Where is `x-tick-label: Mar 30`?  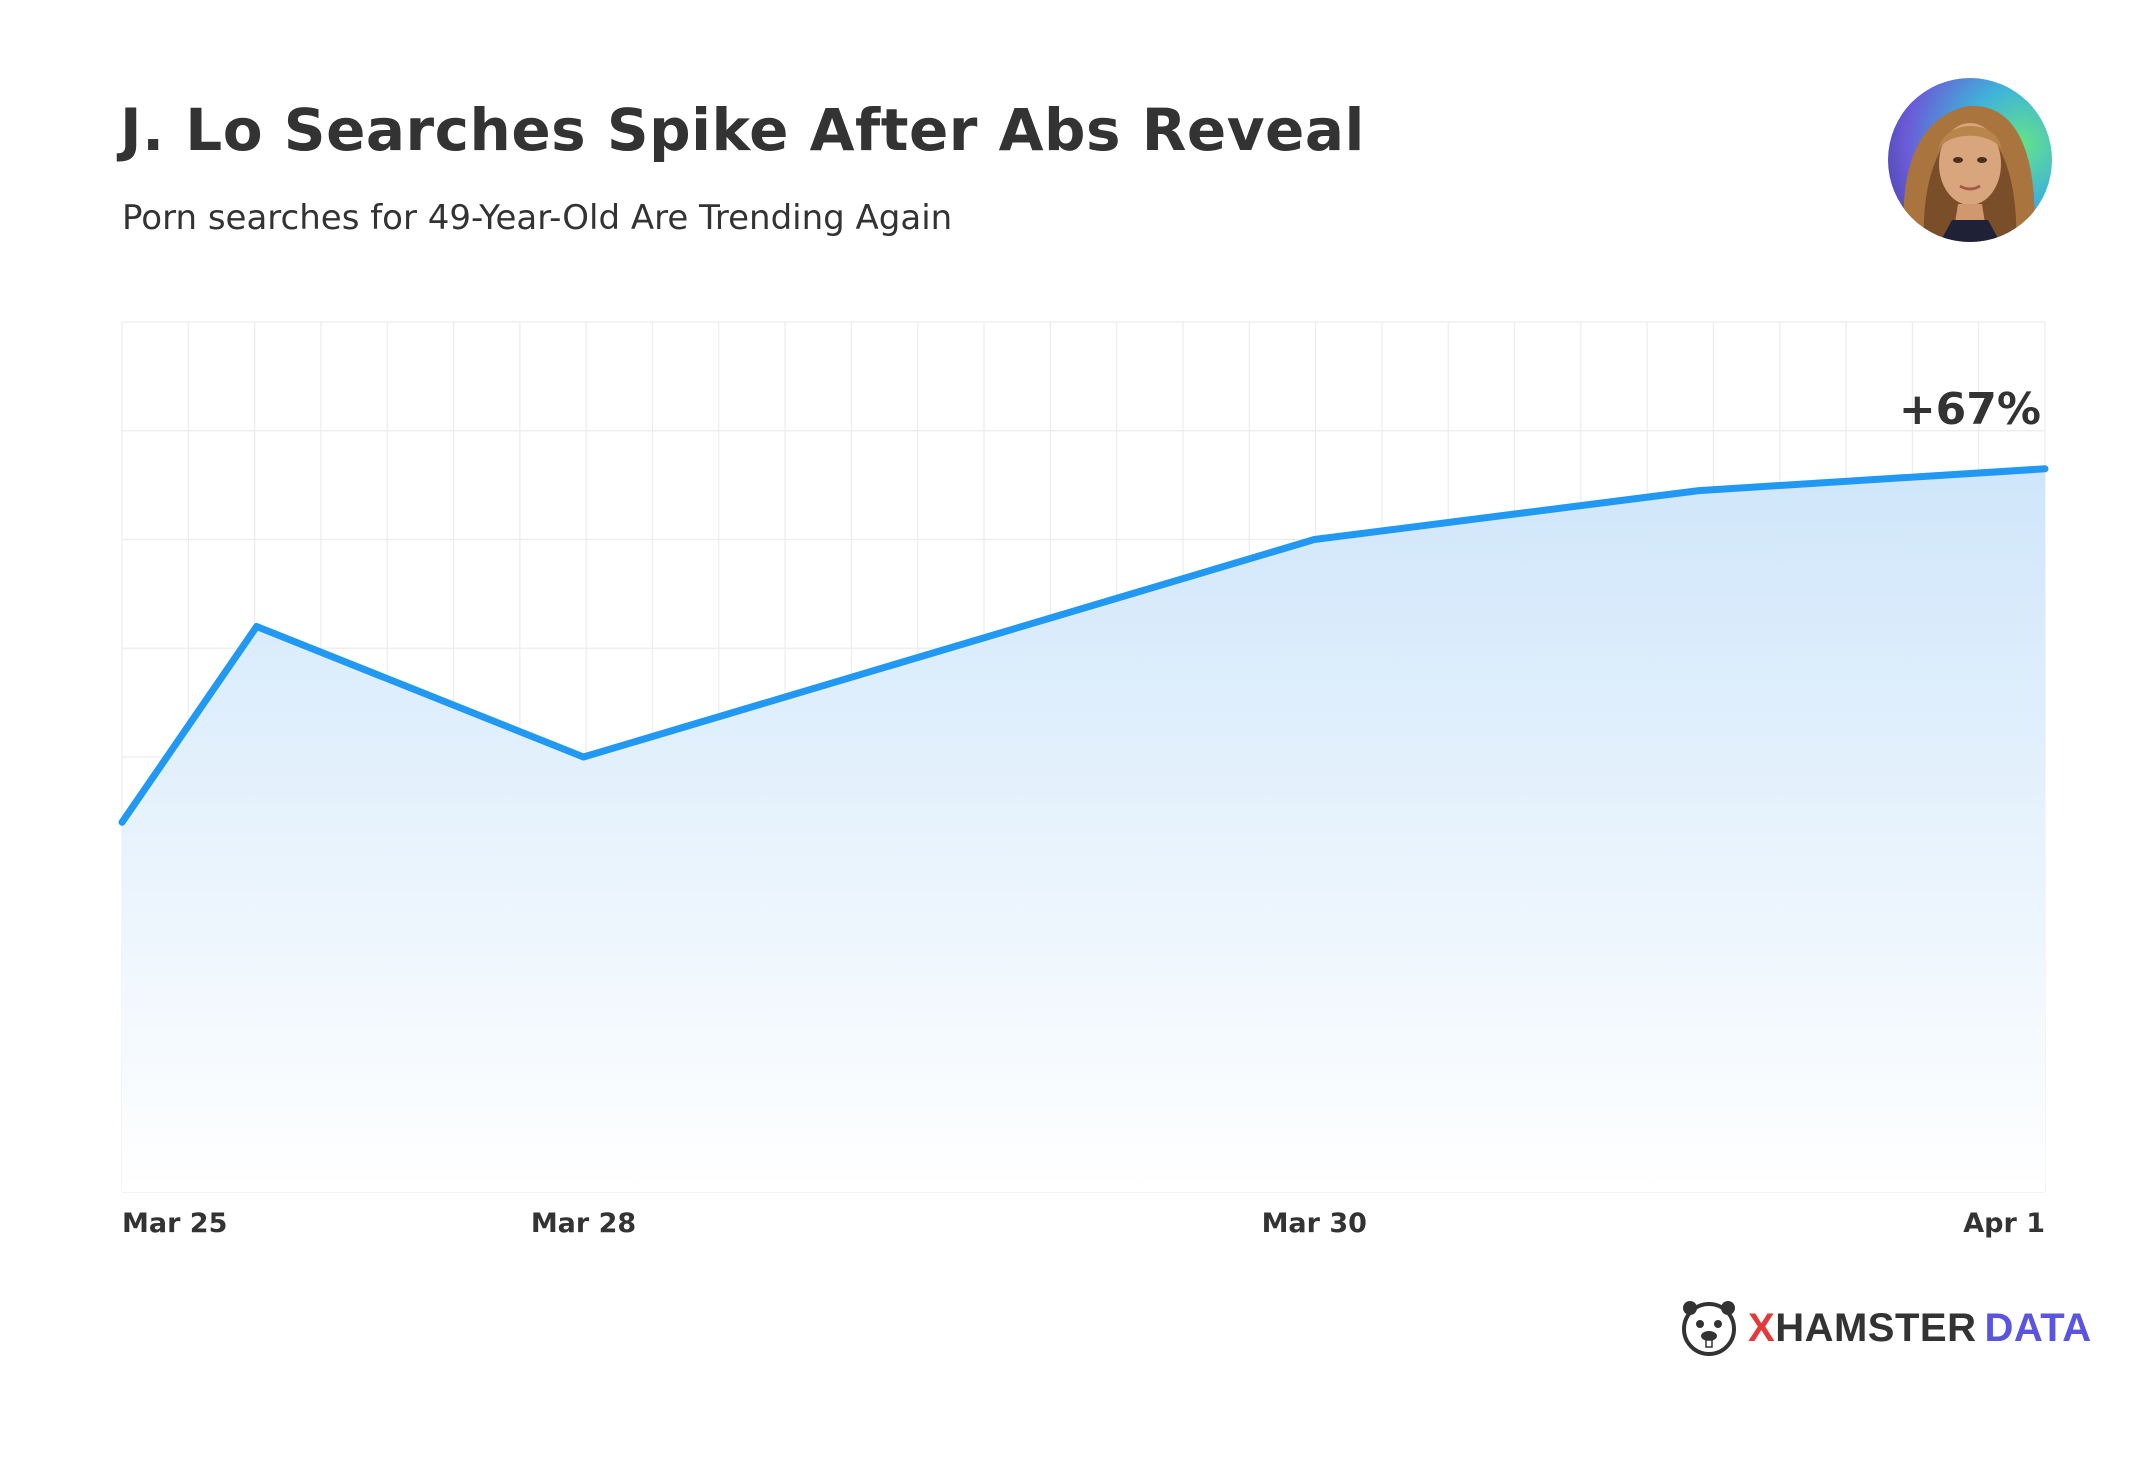 x-tick-label: Mar 30 is located at coordinates (1314, 1223).